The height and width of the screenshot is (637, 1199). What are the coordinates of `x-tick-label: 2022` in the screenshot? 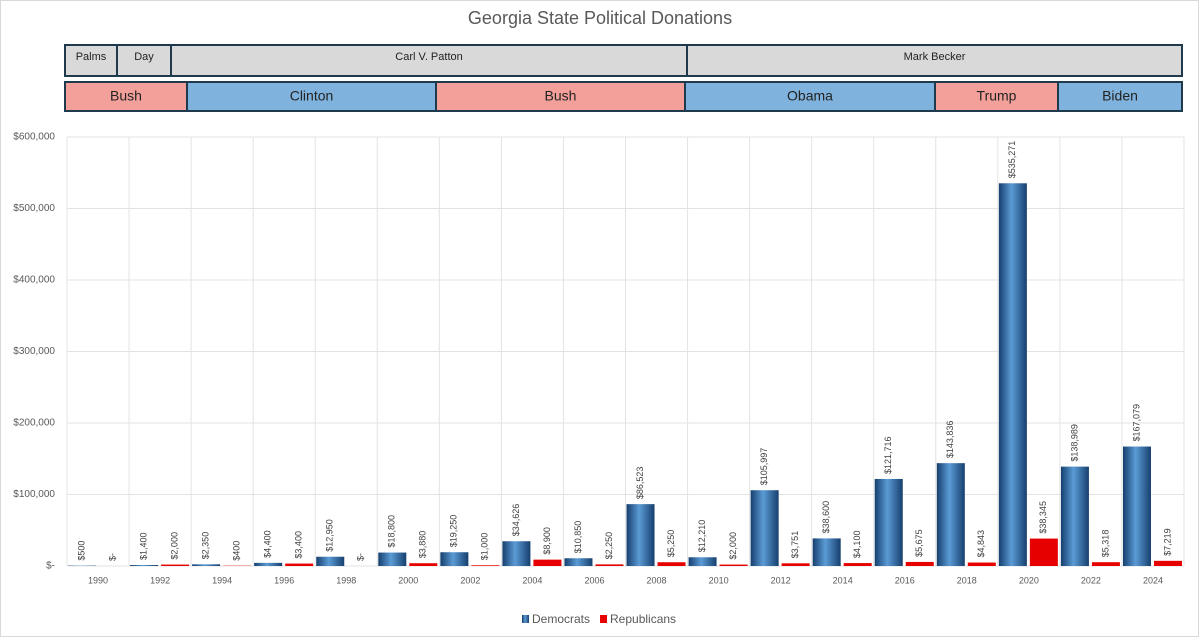 It's located at (1091, 580).